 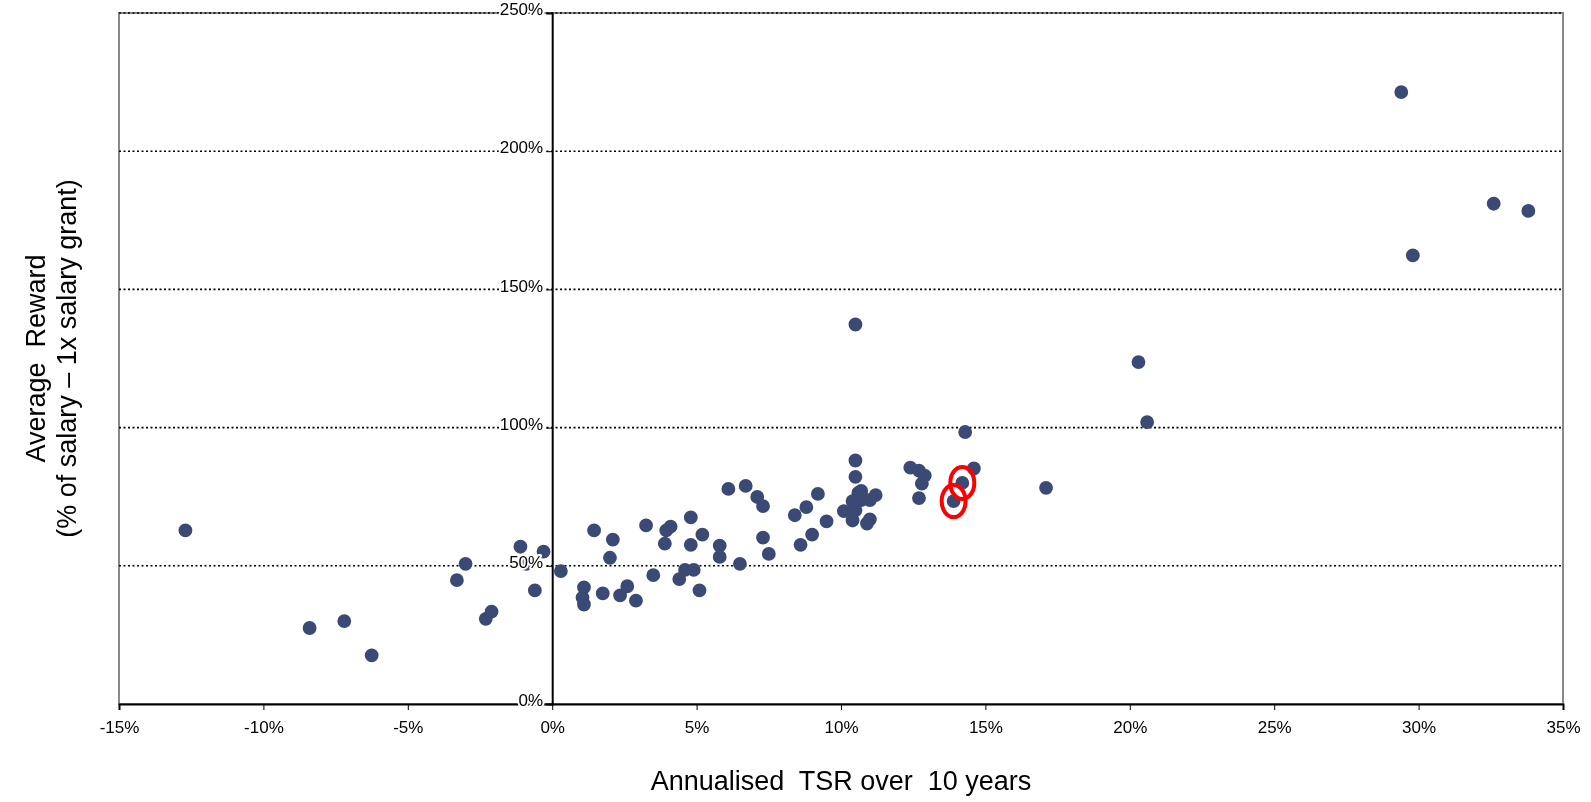 I want to click on x-tick-label: 35%, so click(x=1563, y=728).